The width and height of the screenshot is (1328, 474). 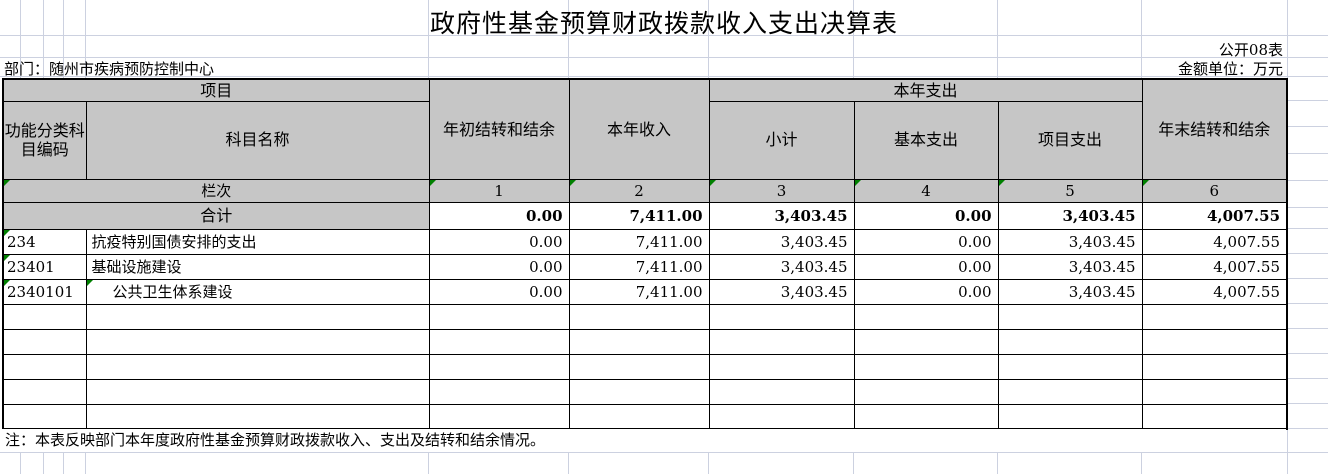 I want to click on column-index-1: 1, so click(x=499, y=190).